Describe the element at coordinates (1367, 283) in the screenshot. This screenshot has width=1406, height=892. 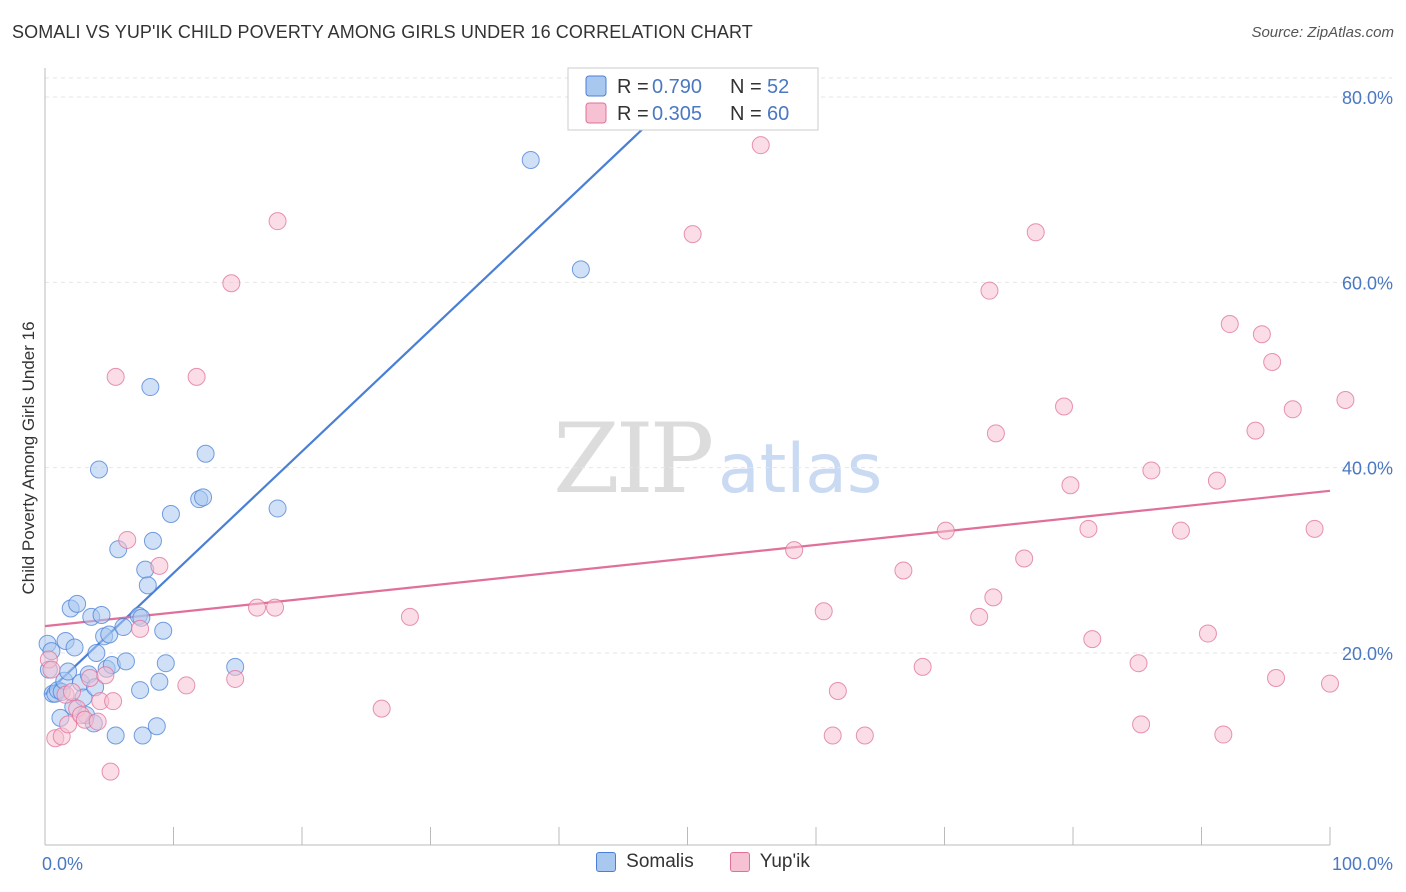
I see `y-tick-label-60: 60.0%` at that location.